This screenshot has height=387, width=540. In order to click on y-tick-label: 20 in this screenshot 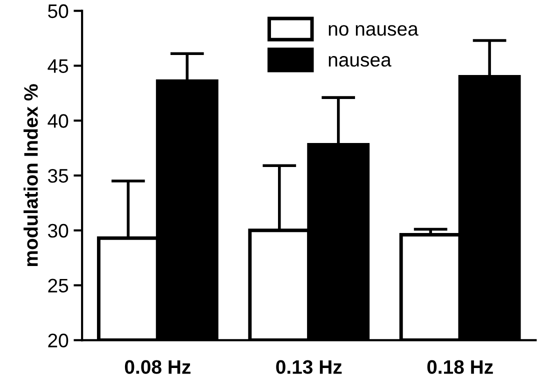, I will do `click(58, 341)`.